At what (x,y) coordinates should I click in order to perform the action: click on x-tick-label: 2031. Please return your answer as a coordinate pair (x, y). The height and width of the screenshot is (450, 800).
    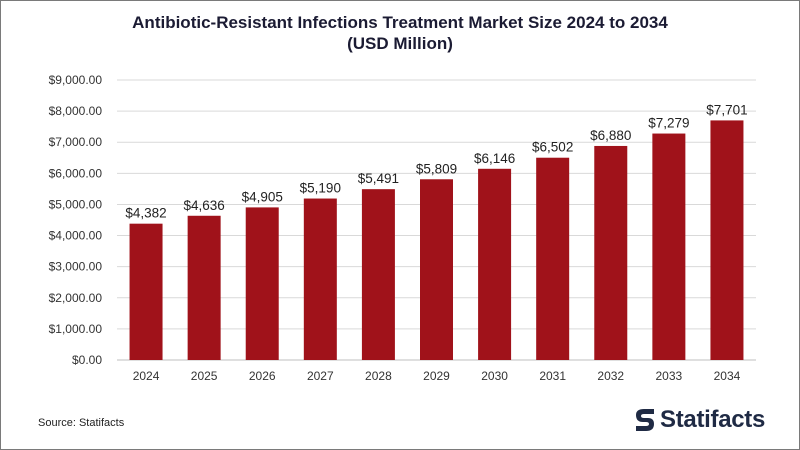
    Looking at the image, I should click on (552, 376).